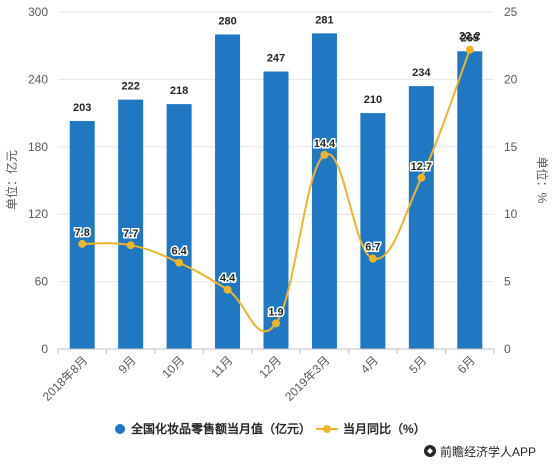 The height and width of the screenshot is (466, 553). I want to click on legend: 全国化妆品零售额当月值（亿元） 当月同比（%）, so click(270, 428).